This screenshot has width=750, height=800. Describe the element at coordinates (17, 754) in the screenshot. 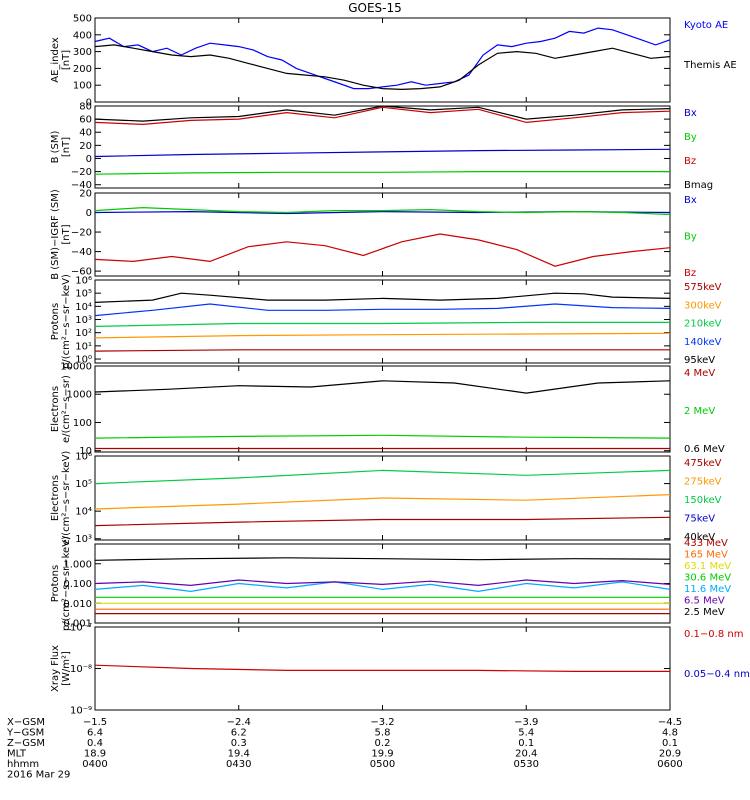

I see `ephemeris-row-label: MLT` at that location.